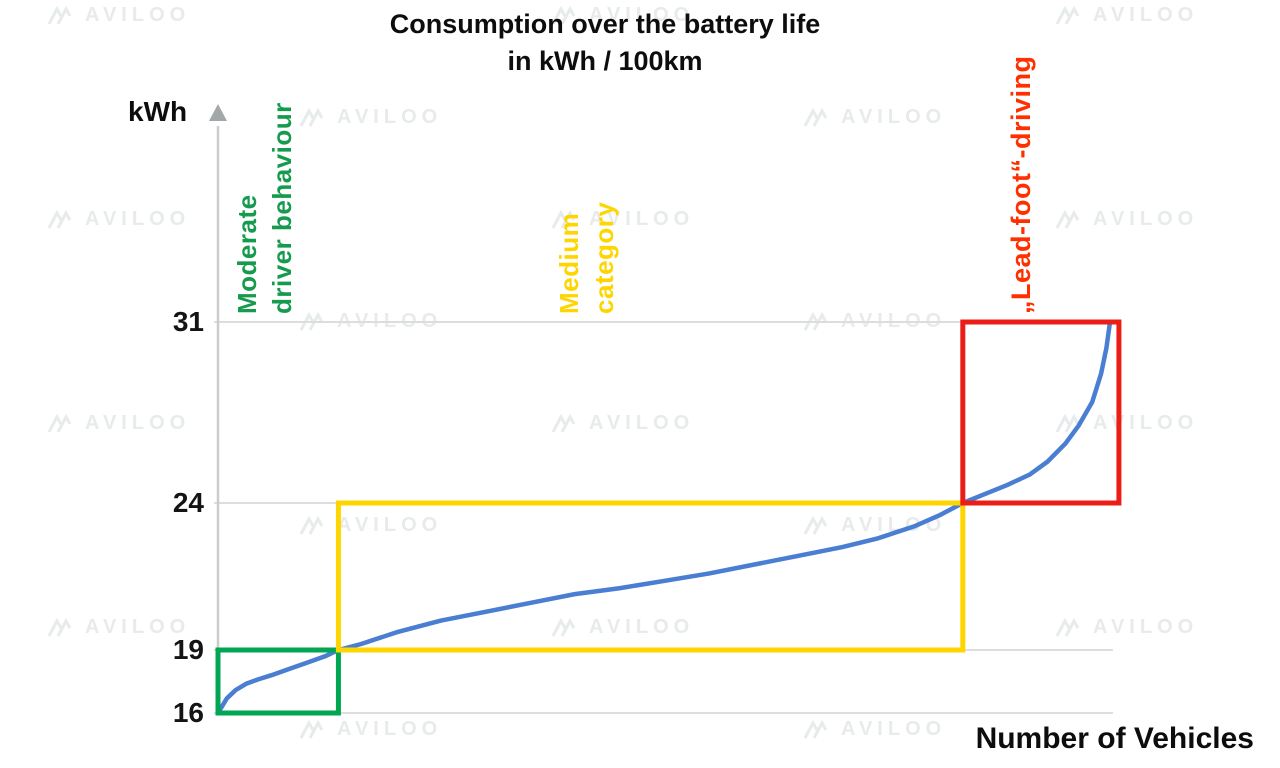 The width and height of the screenshot is (1280, 768). I want to click on annotation-moderate-line1: Moderate, so click(247, 254).